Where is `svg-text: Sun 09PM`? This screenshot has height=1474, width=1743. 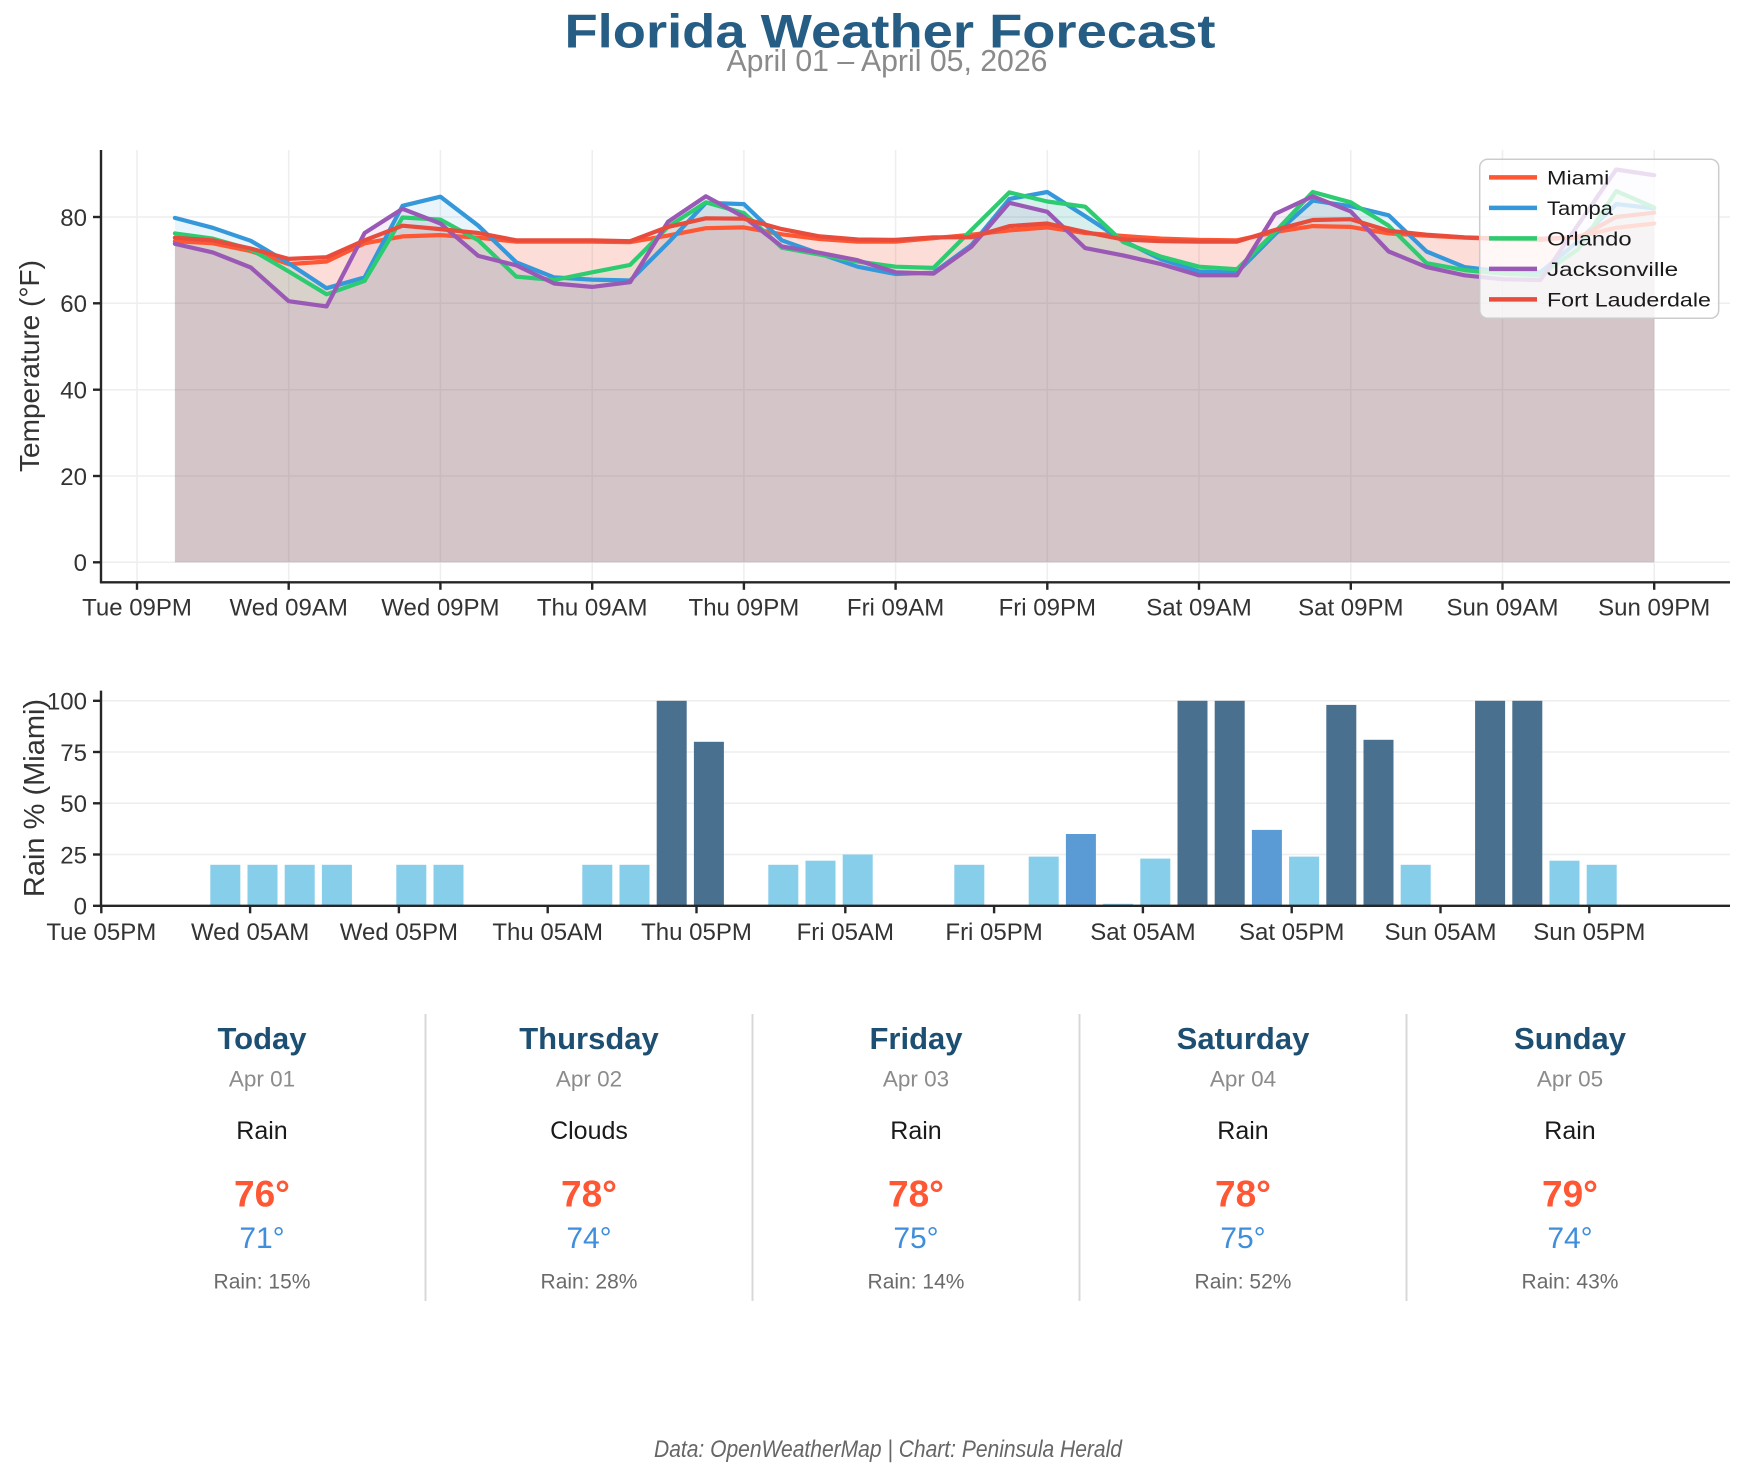 svg-text: Sun 09PM is located at coordinates (1654, 608).